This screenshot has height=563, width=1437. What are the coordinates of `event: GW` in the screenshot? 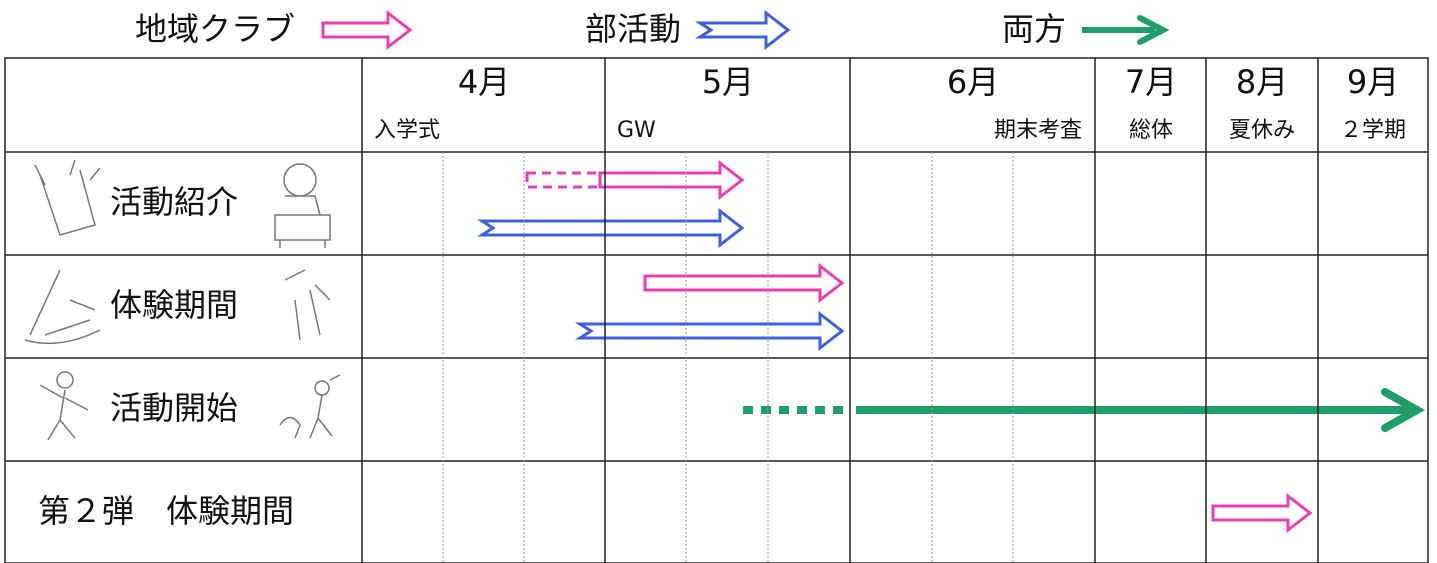 It's located at (636, 130).